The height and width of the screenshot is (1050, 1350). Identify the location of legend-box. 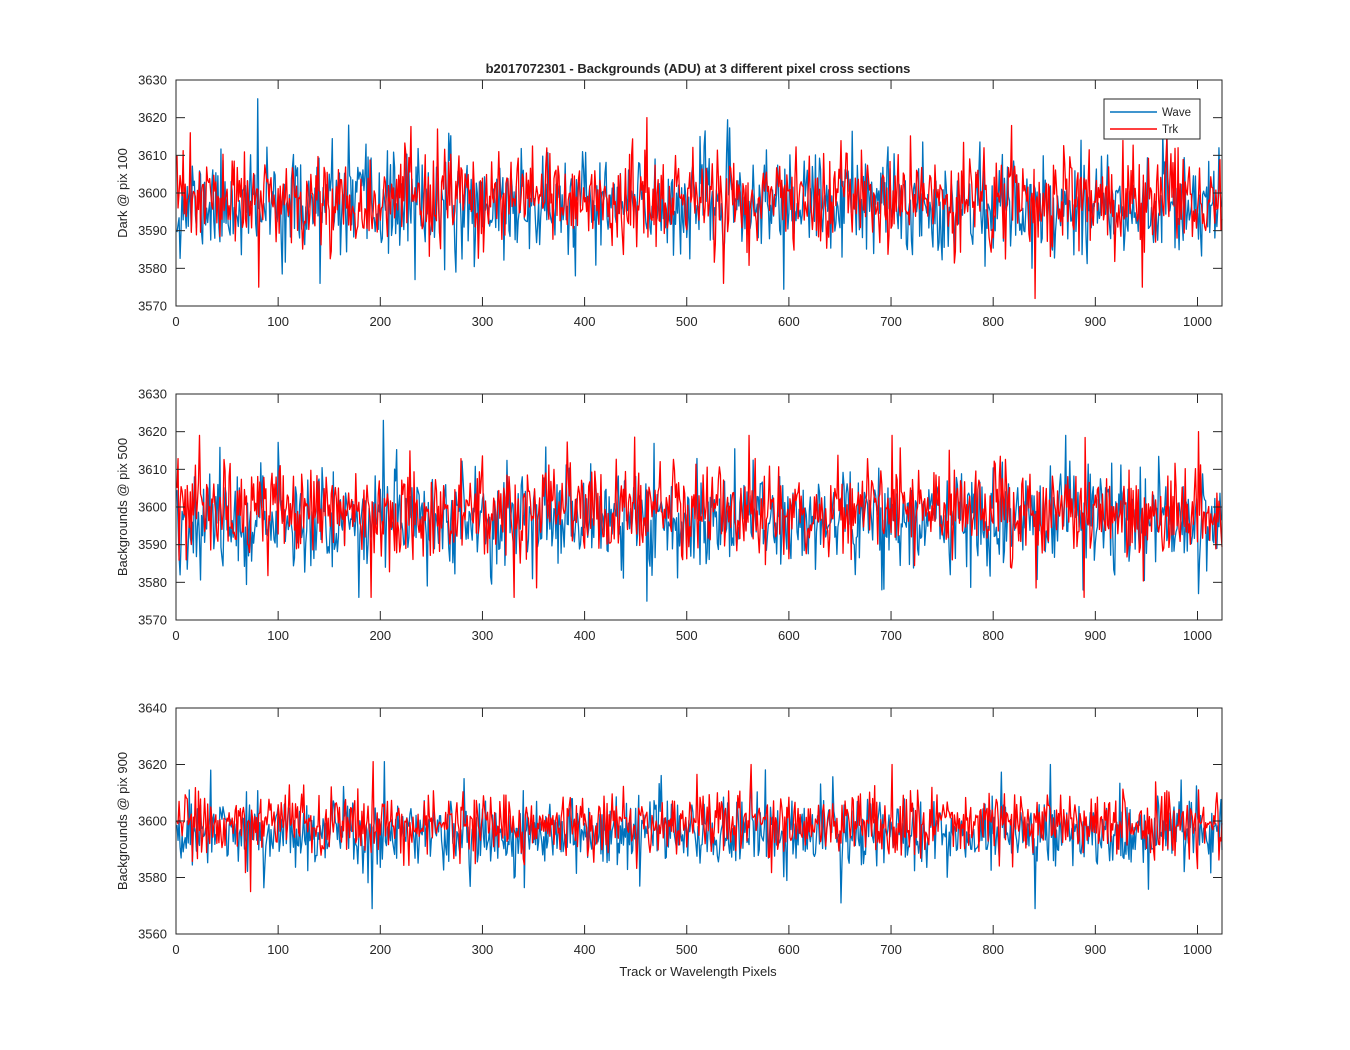
(1152, 119).